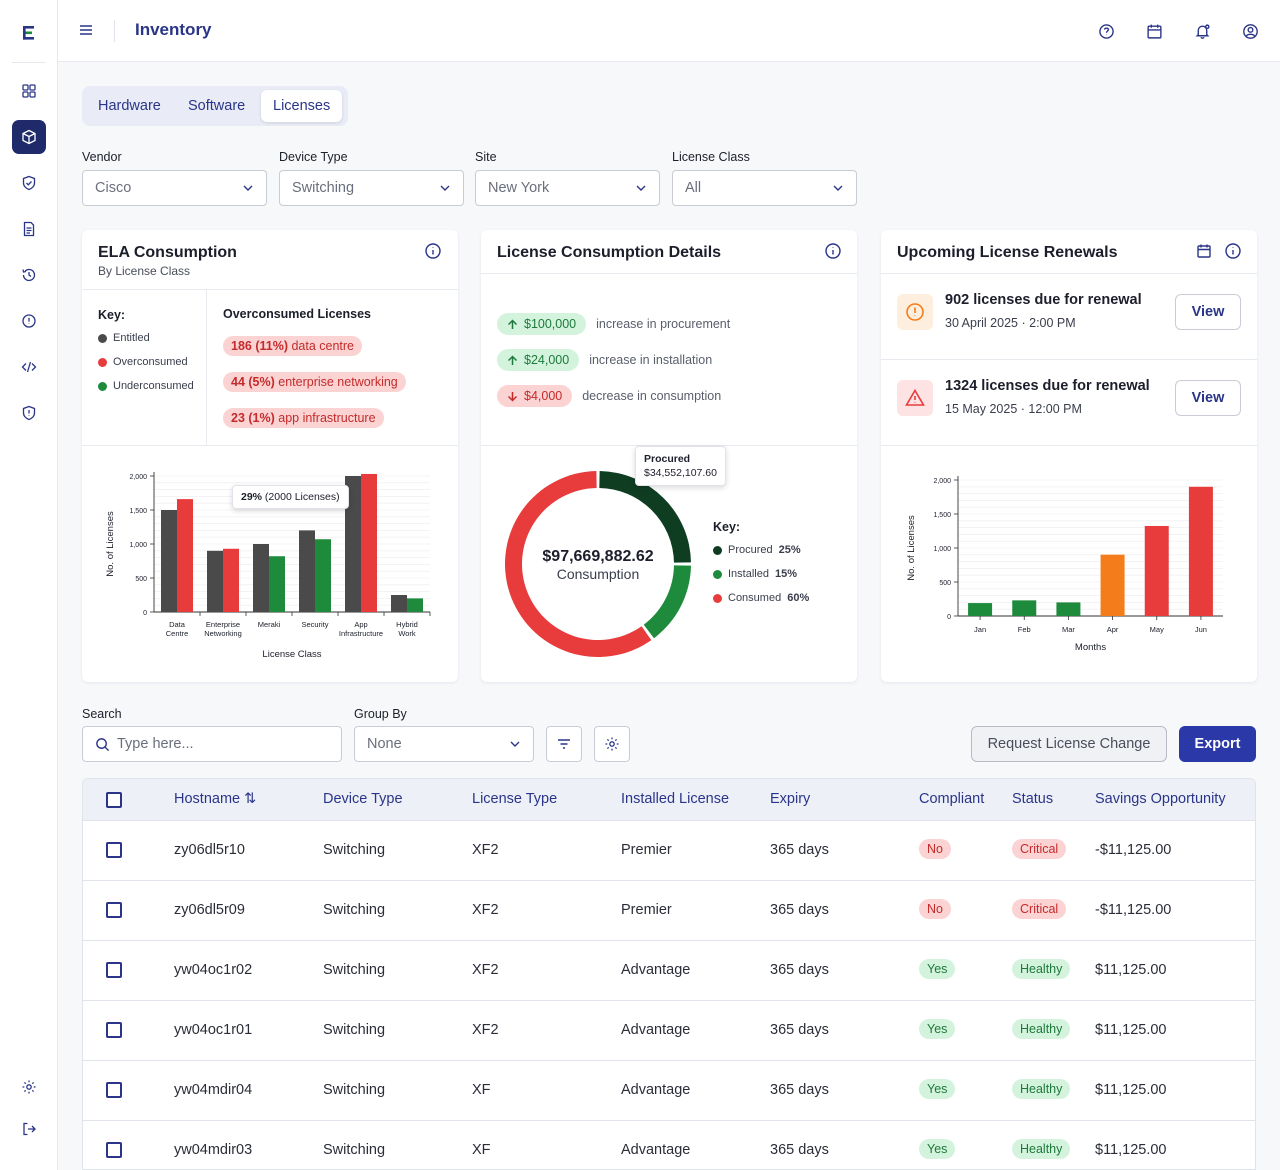 This screenshot has width=1280, height=1170. I want to click on filter-icon, so click(564, 744).